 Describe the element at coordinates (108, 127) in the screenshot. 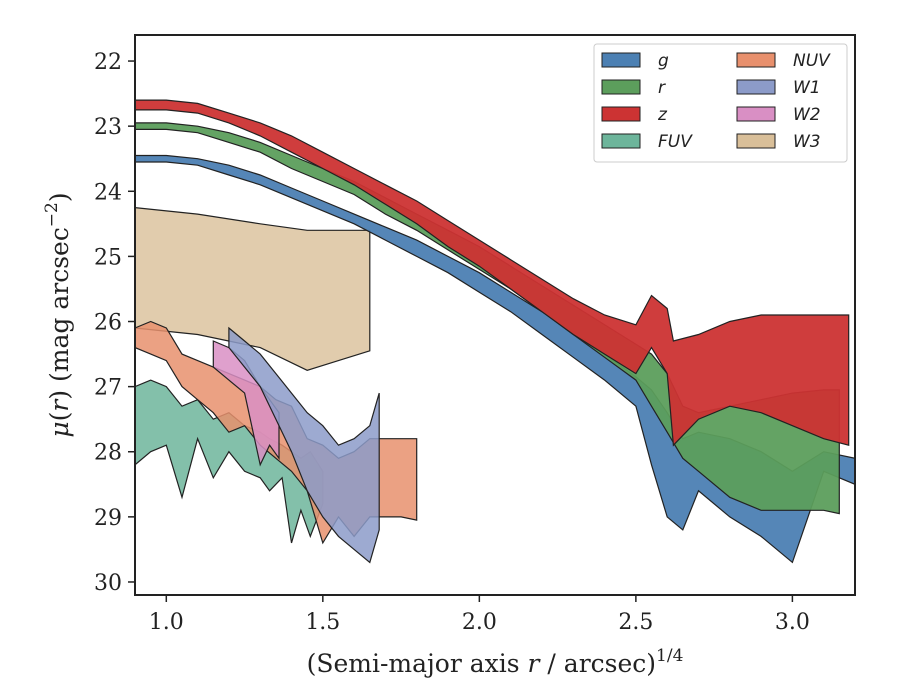

I see `y-tick-label: 23` at that location.